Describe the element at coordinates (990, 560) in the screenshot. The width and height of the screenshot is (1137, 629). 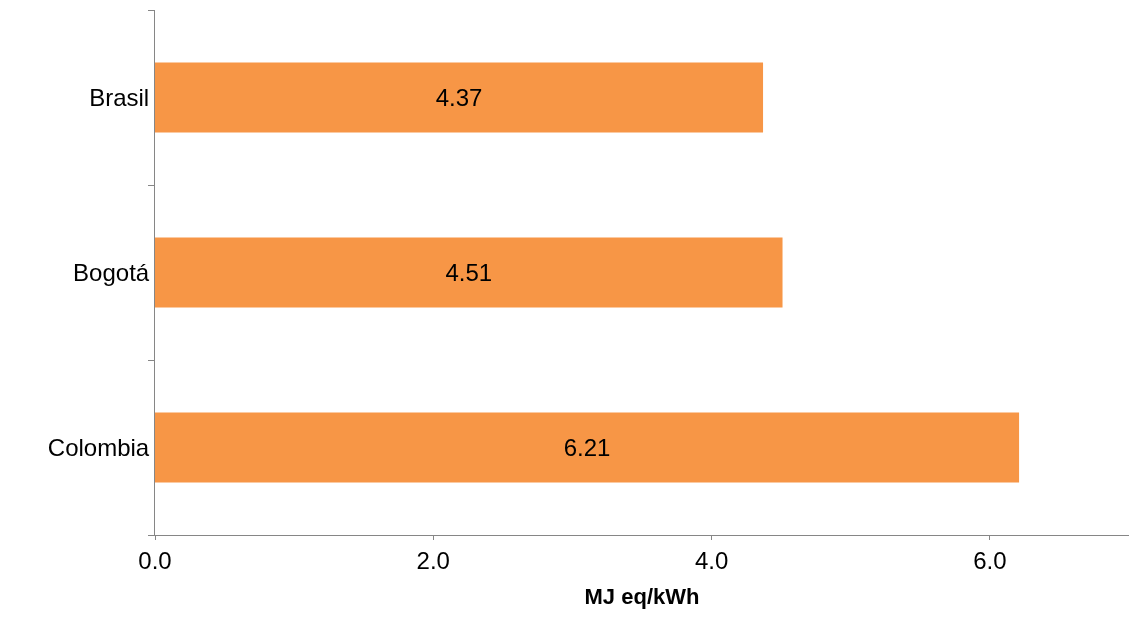
I see `x-tick-label: 6.0` at that location.